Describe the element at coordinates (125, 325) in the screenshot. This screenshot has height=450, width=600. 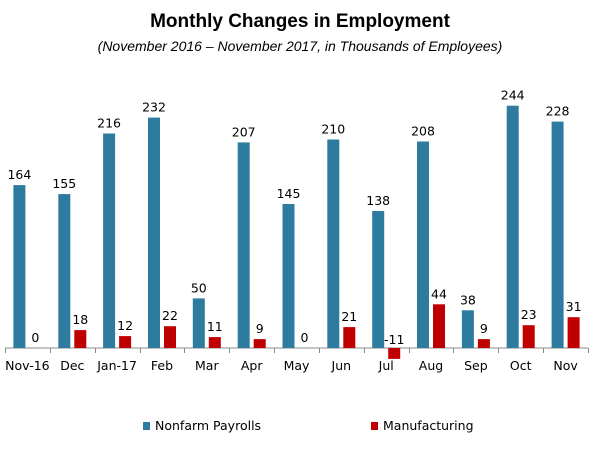
I see `data-label-manufacturing: 12` at that location.